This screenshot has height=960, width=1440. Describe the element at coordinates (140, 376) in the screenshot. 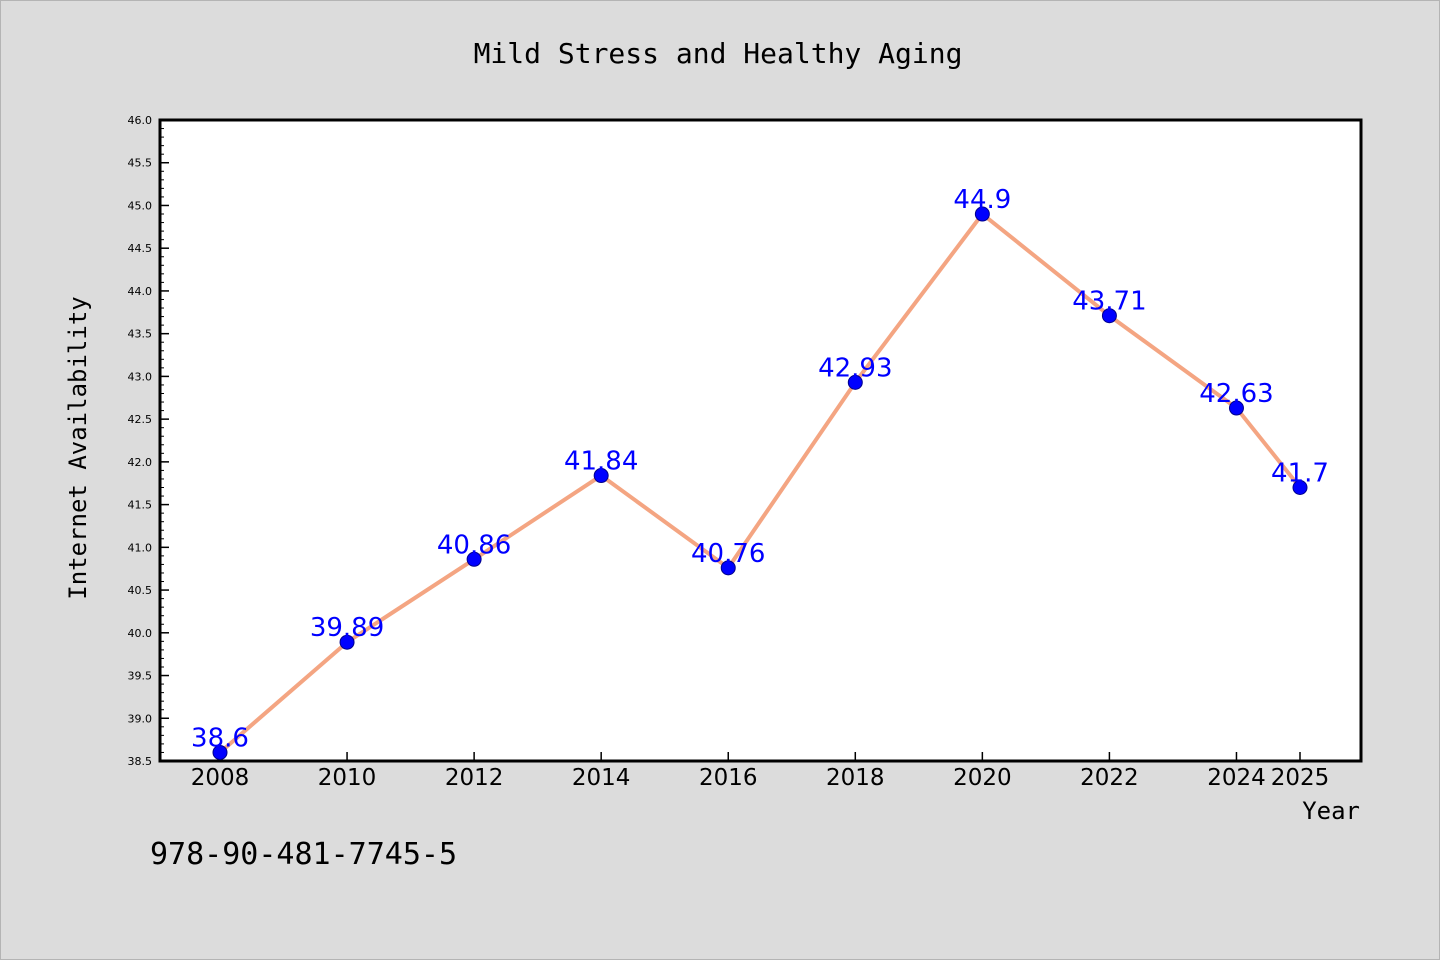

I see `y-tick-label: 43.0` at that location.